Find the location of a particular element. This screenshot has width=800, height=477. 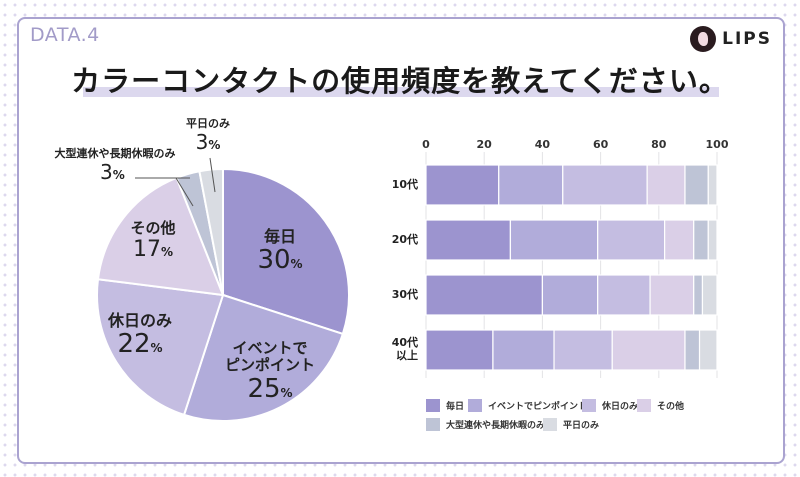

slice-name: その他 is located at coordinates (153, 228).